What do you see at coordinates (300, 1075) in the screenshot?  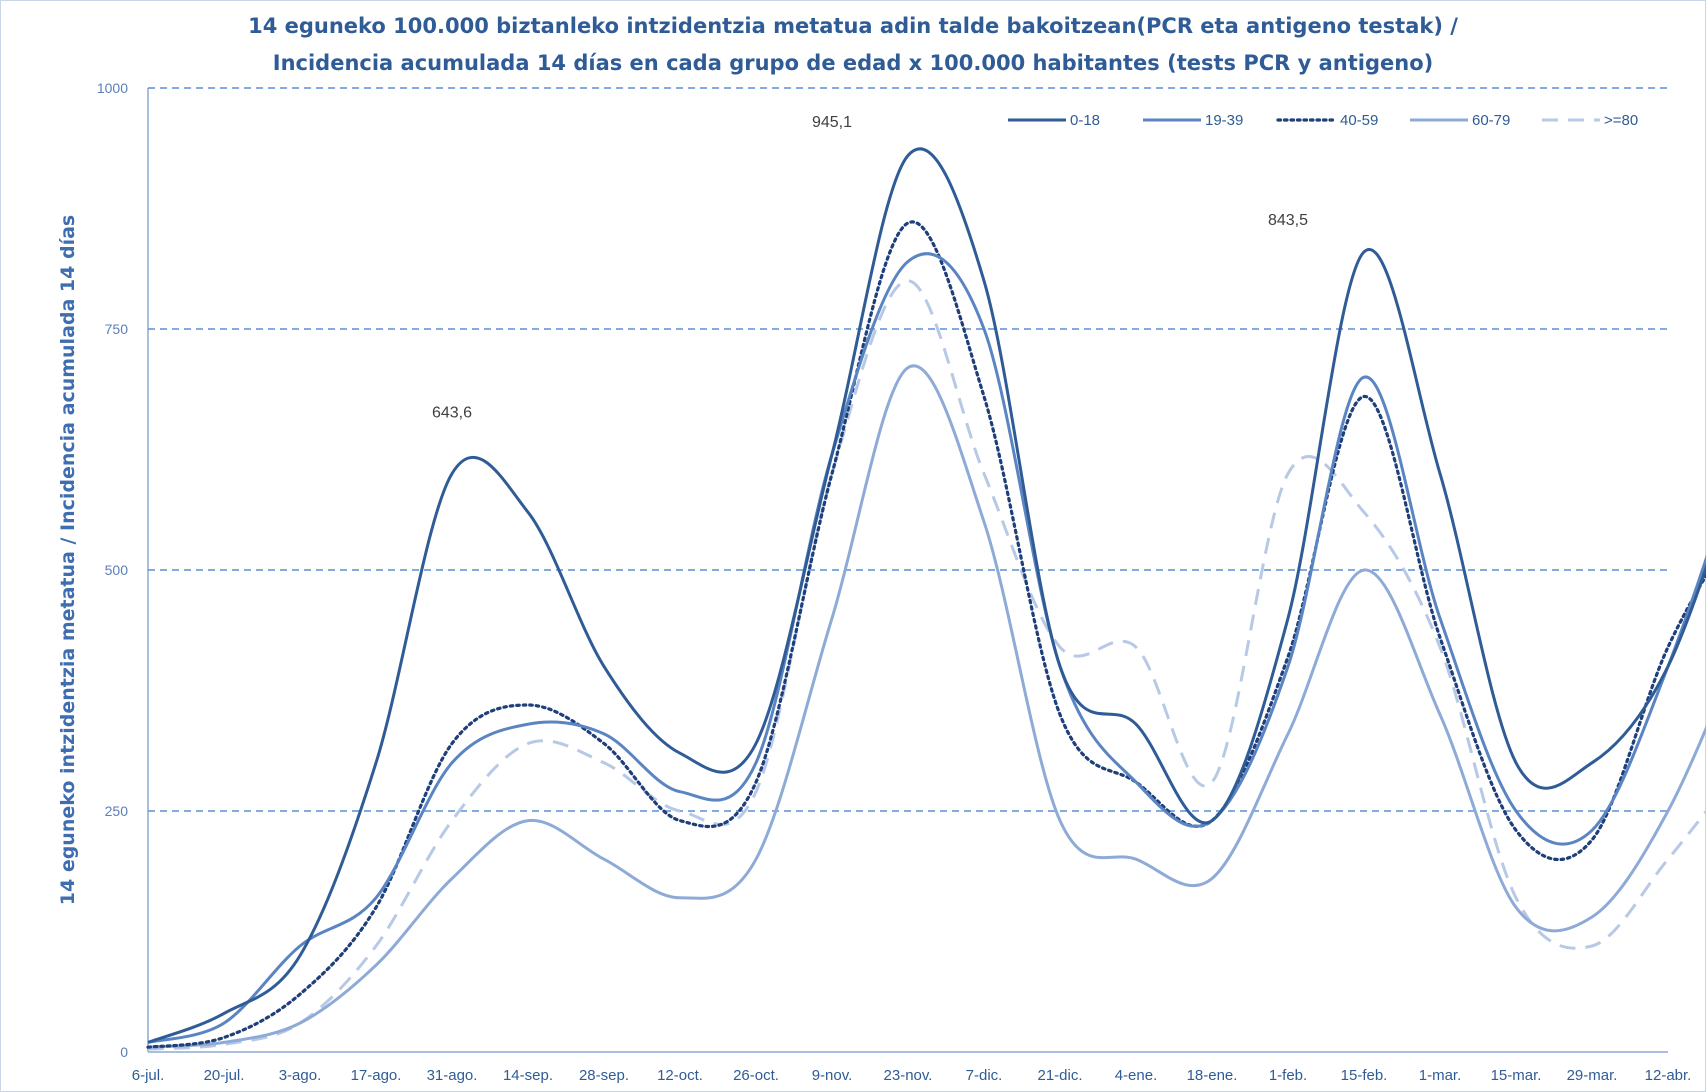 I see `x-tick-label: 3-ago.` at bounding box center [300, 1075].